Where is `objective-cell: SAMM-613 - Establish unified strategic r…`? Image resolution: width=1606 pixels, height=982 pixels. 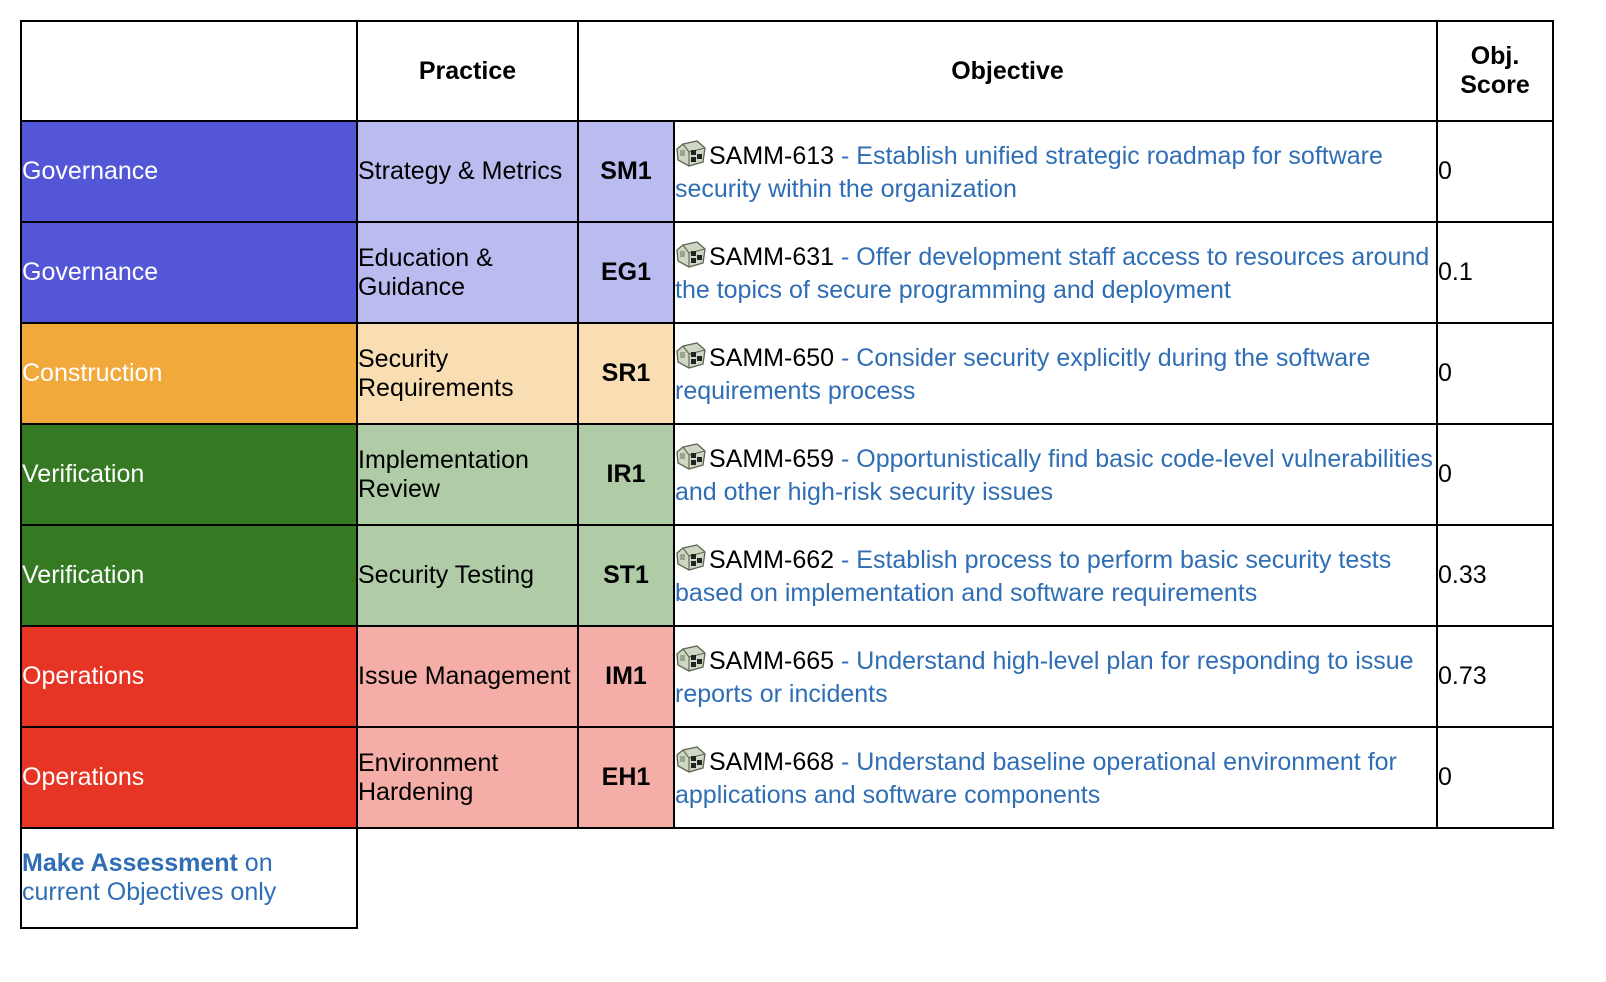
objective-cell: SAMM-613 - Establish unified strategic r… is located at coordinates (1055, 171).